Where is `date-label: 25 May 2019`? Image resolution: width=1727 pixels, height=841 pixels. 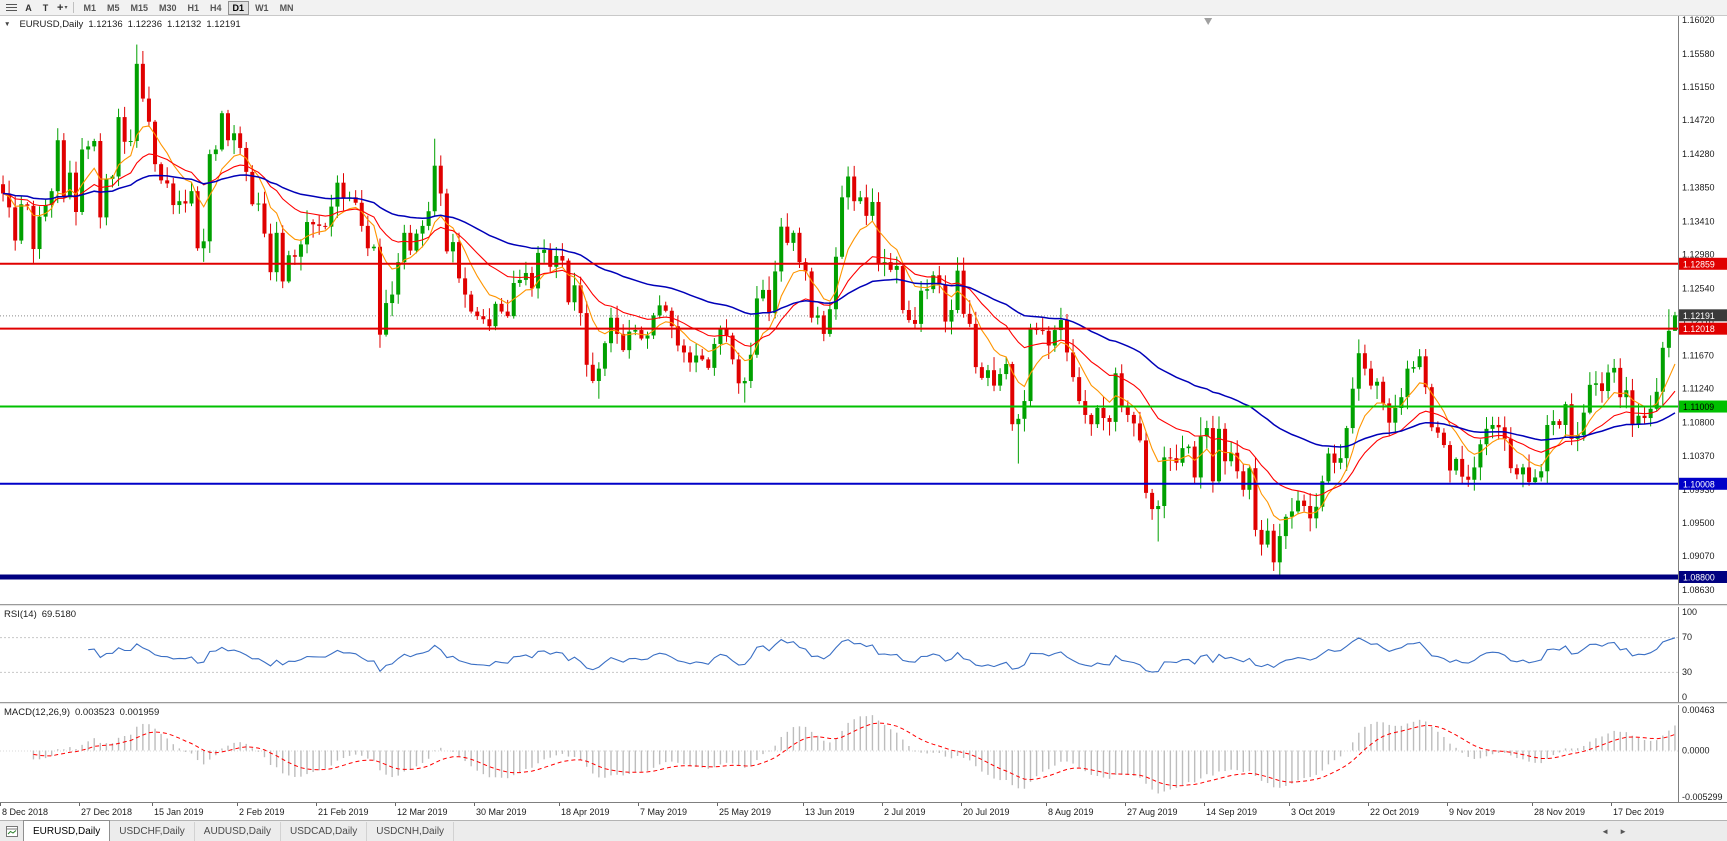
date-label: 25 May 2019 is located at coordinates (745, 812).